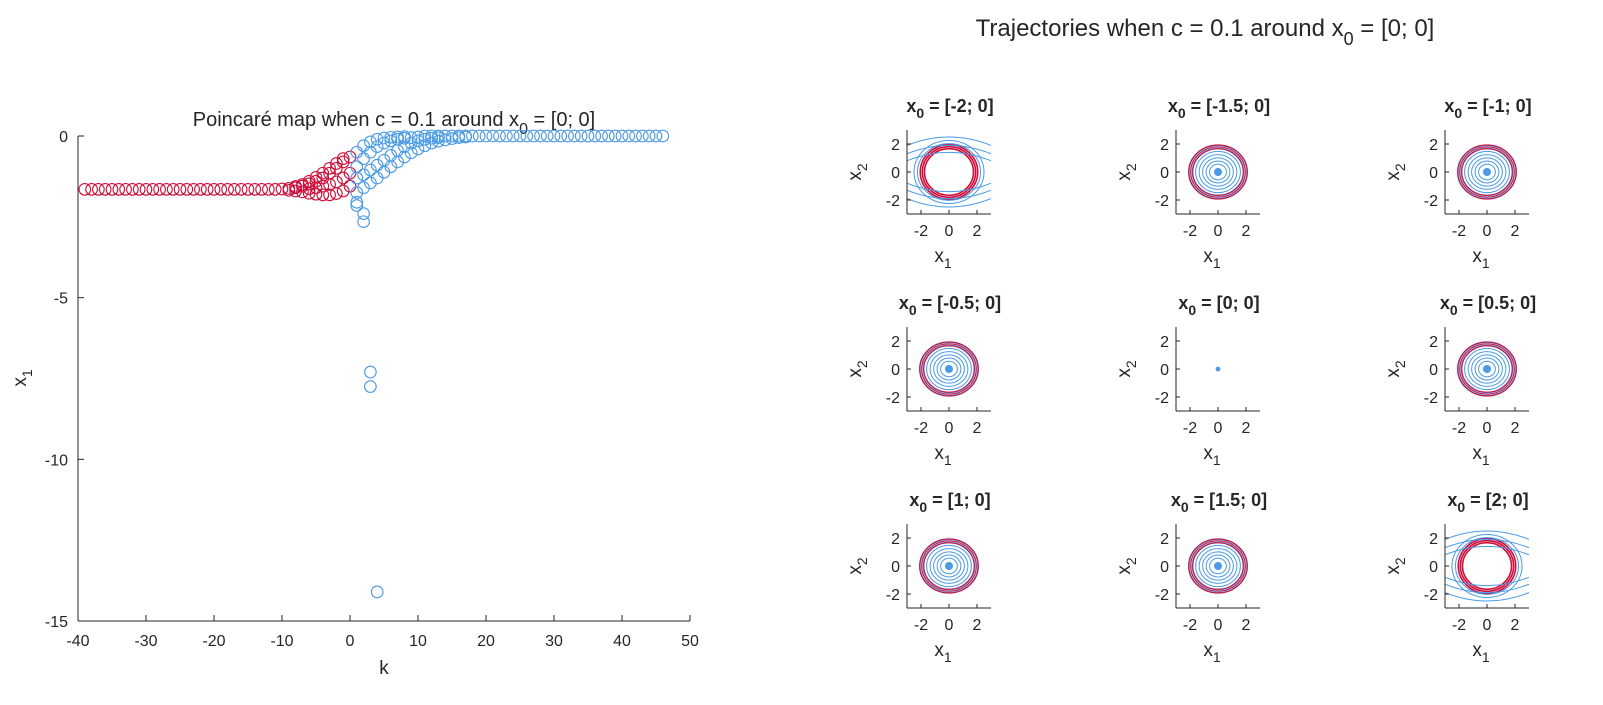 This screenshot has width=1603, height=705. I want to click on panel-title: x0 = [2; 0], so click(1487, 502).